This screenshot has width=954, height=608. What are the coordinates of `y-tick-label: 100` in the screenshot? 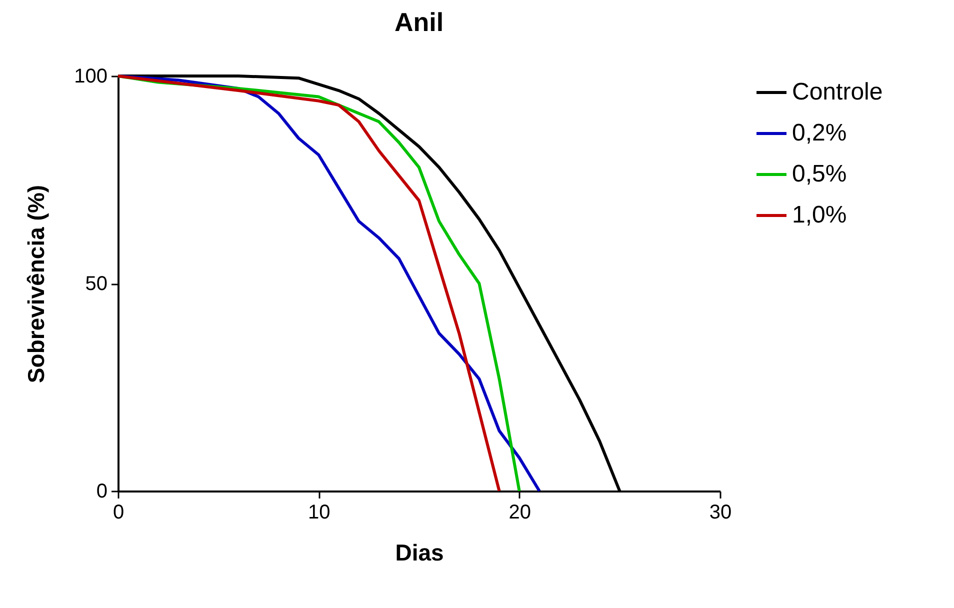 It's located at (91, 77).